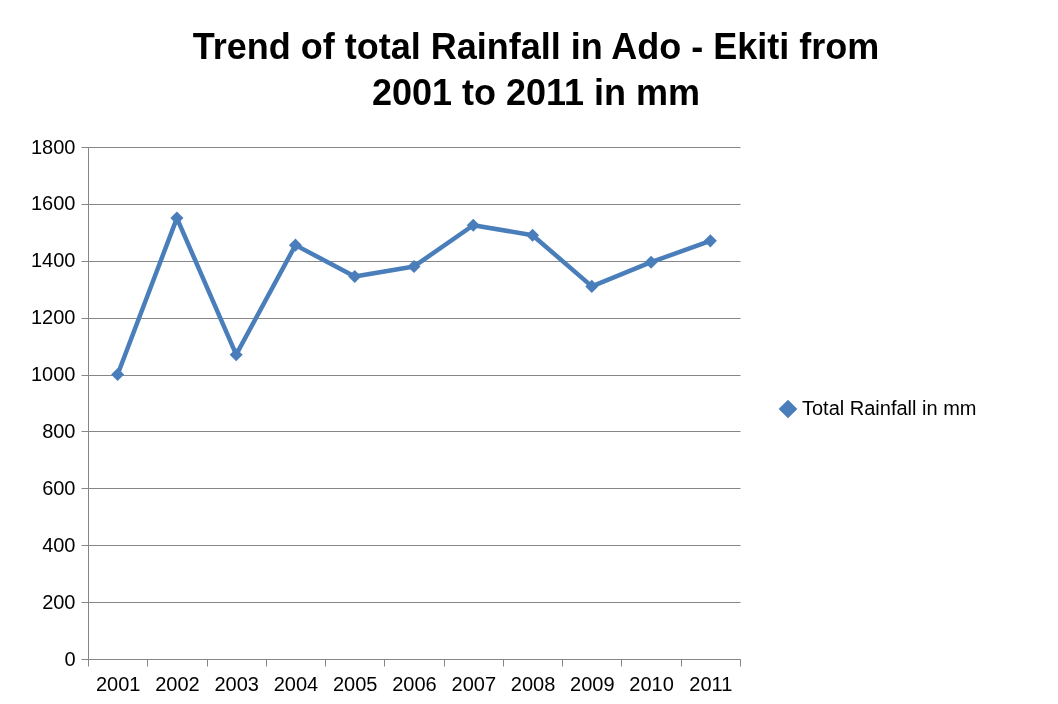 This screenshot has height=704, width=1058. Describe the element at coordinates (53, 260) in the screenshot. I see `y-tick-label: 1400` at that location.